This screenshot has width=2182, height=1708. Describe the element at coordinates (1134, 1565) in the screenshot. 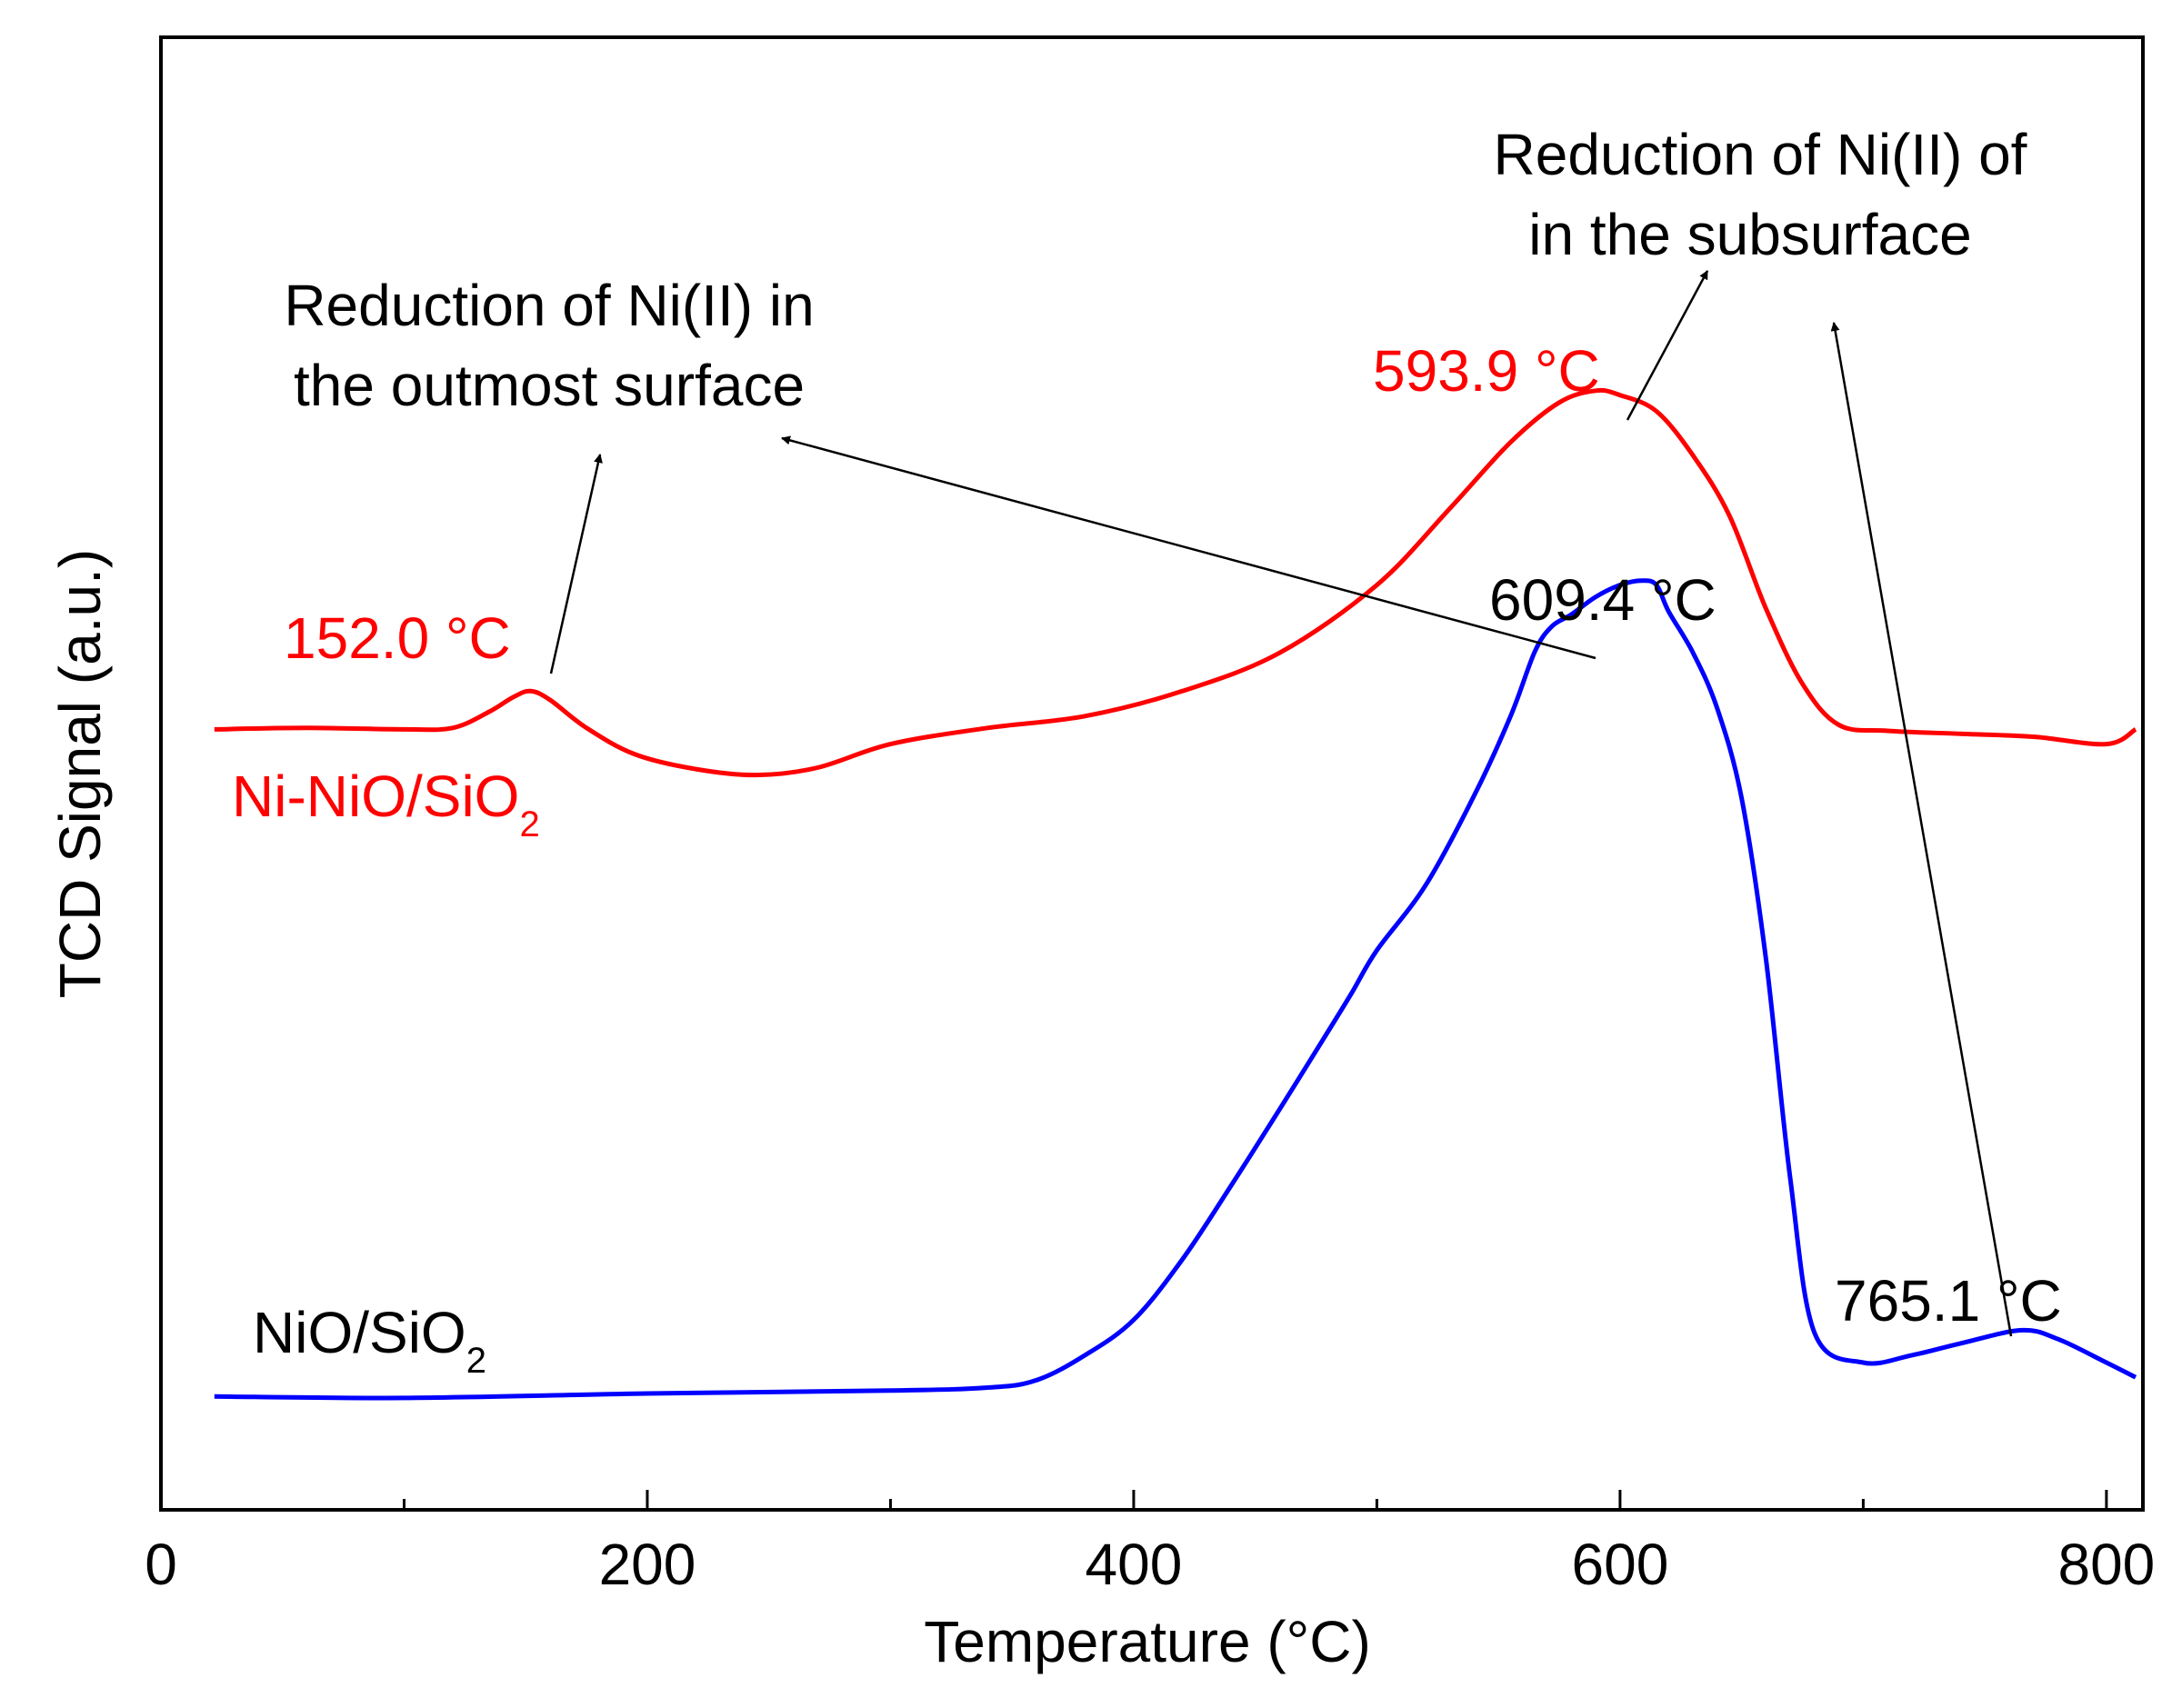

I see `x-tick-label-400: 400` at that location.